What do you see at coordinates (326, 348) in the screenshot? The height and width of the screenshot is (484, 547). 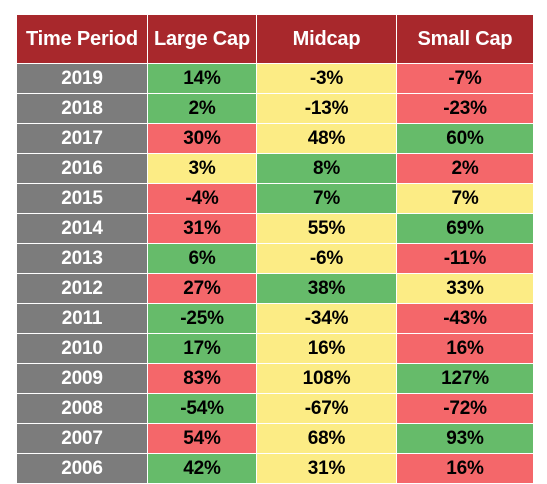 I see `midcap-return-cell: 16%` at bounding box center [326, 348].